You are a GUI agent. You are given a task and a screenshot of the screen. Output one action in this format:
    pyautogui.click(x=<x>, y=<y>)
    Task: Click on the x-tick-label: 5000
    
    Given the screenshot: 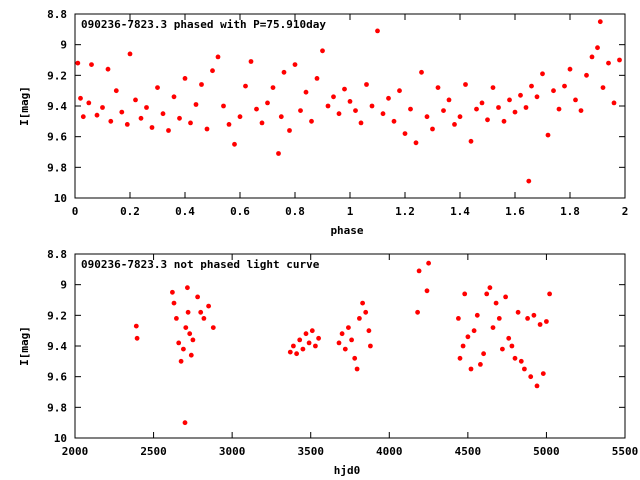 What is the action you would take?
    pyautogui.click(x=546, y=451)
    